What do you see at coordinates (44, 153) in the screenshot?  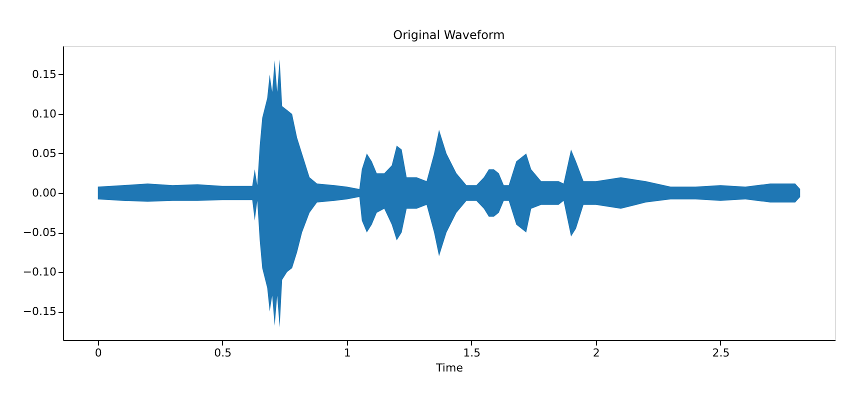 I see `y-tick-label: 0.05` at bounding box center [44, 153].